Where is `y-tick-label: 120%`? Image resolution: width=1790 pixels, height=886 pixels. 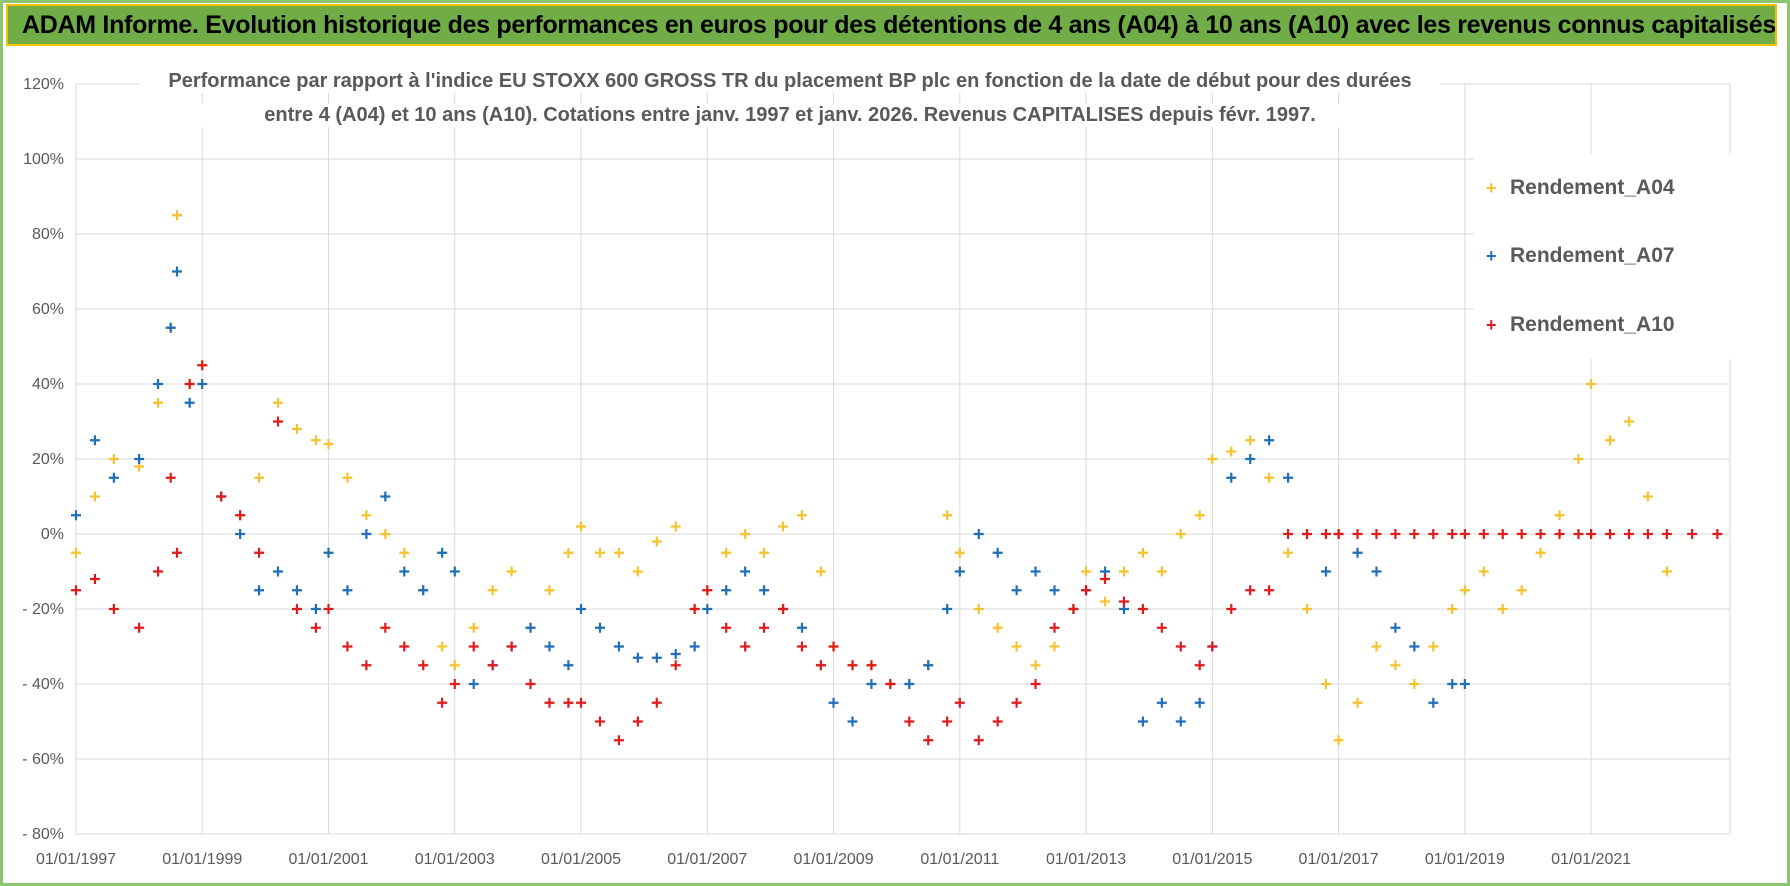 y-tick-label: 120% is located at coordinates (43, 84).